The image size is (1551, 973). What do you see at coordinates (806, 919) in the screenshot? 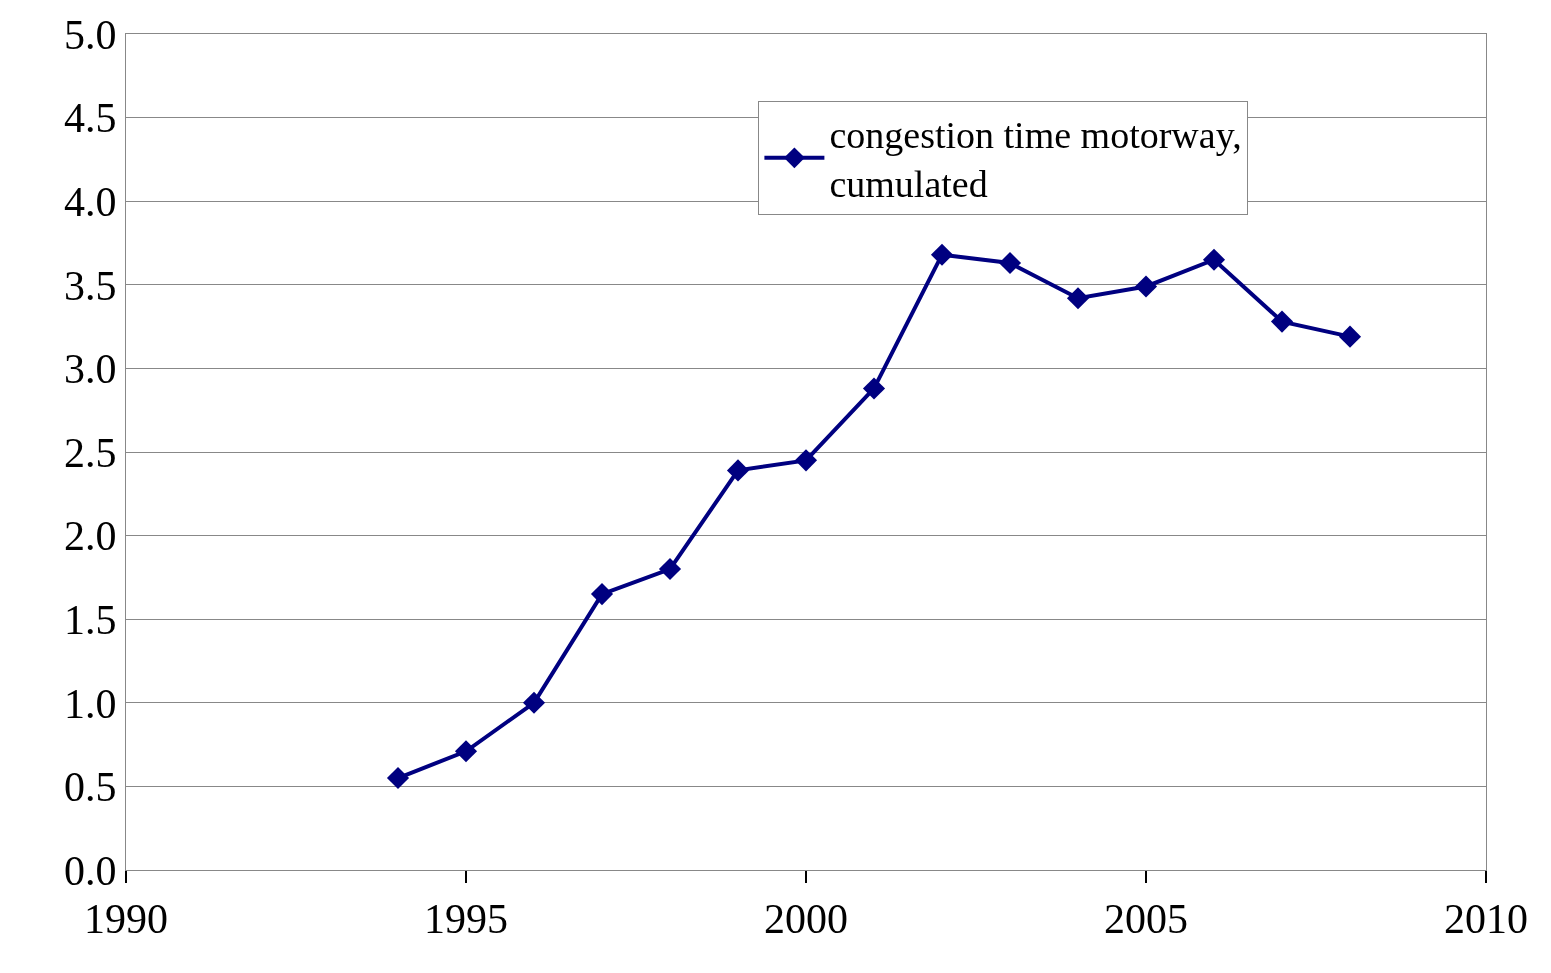
I see `x-tick-label: 2000` at bounding box center [806, 919].